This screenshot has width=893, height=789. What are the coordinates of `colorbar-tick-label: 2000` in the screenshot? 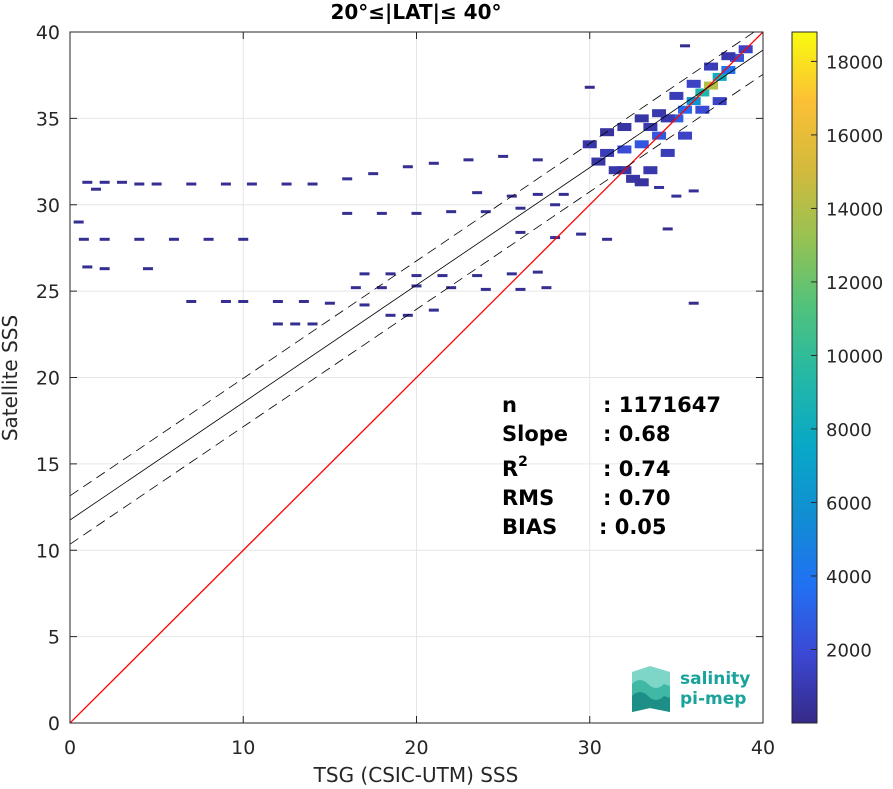 It's located at (849, 650).